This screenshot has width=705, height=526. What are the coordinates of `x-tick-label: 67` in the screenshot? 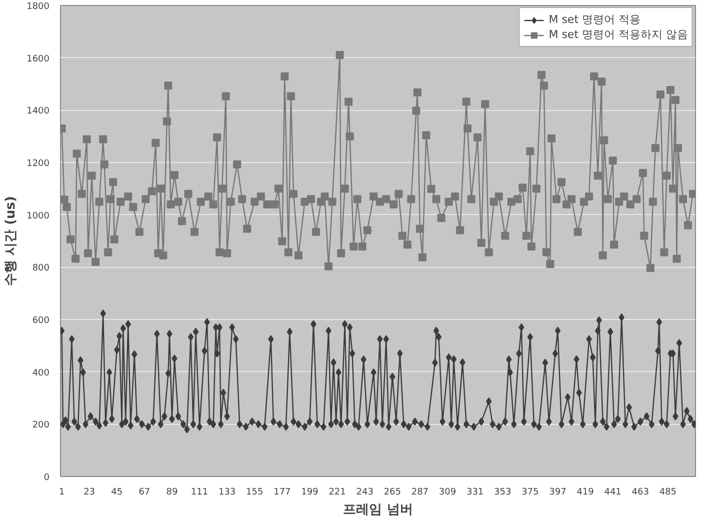 It's located at (144, 493).